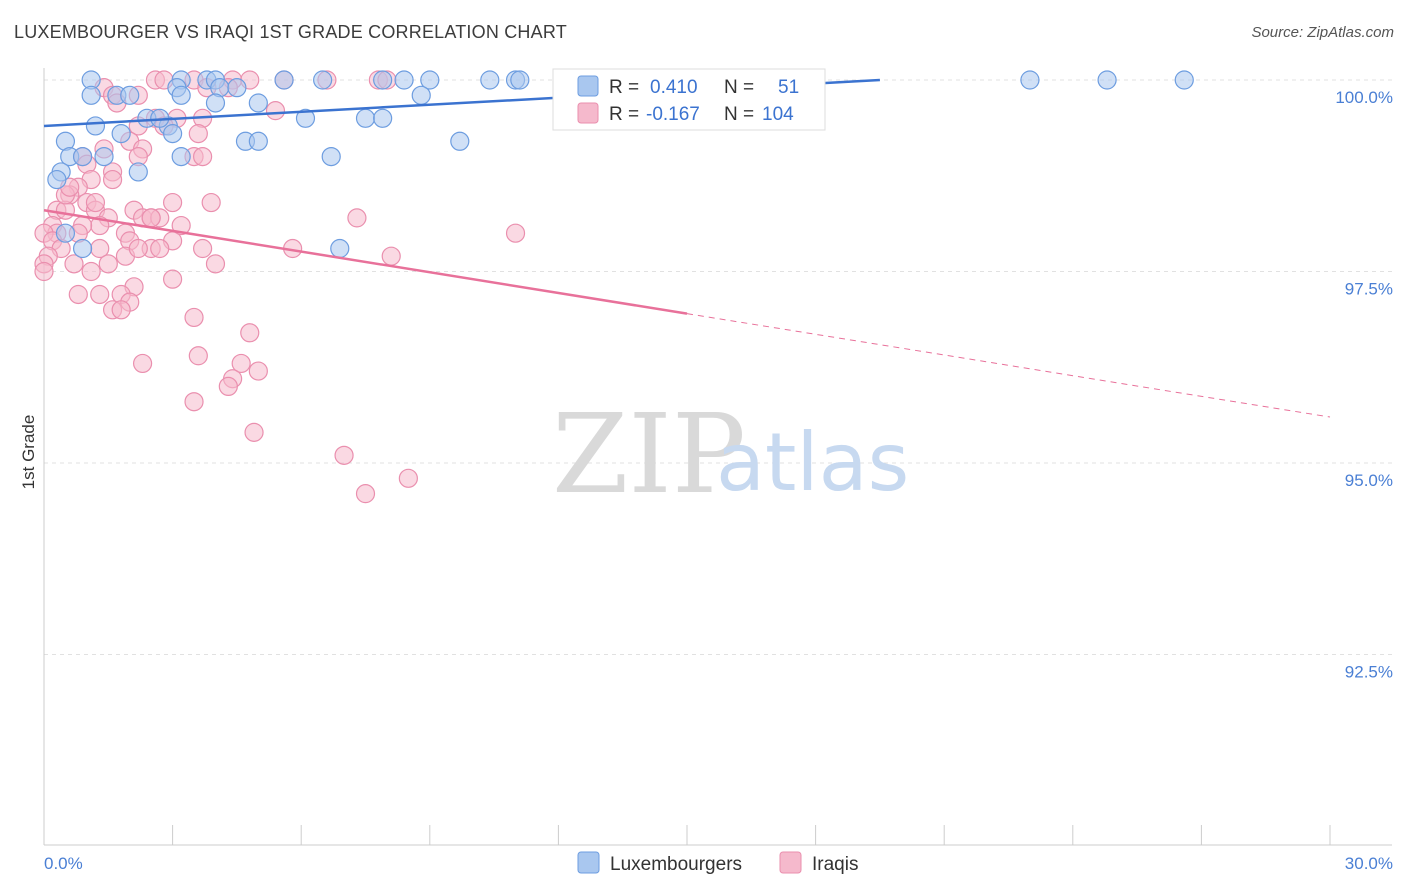  What do you see at coordinates (1364, 385) in the screenshot?
I see `y-tick-labels: 100.0% 97.5% 95.0% 92.5%` at bounding box center [1364, 385].